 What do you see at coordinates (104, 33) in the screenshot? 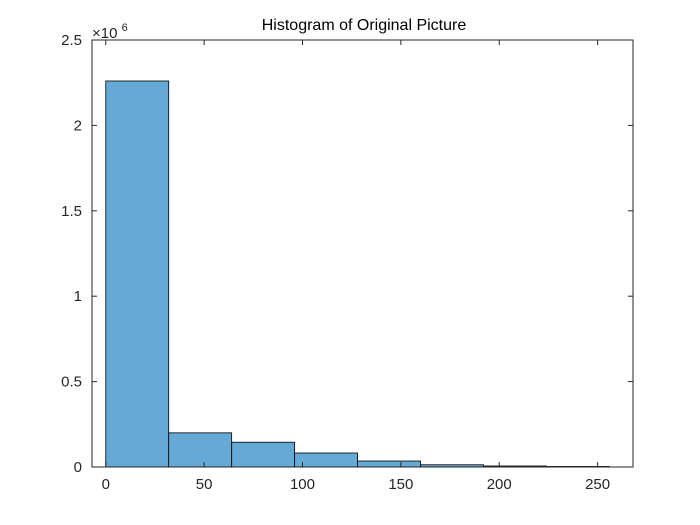
I see `y-axis-exponent-base: ×10` at bounding box center [104, 33].